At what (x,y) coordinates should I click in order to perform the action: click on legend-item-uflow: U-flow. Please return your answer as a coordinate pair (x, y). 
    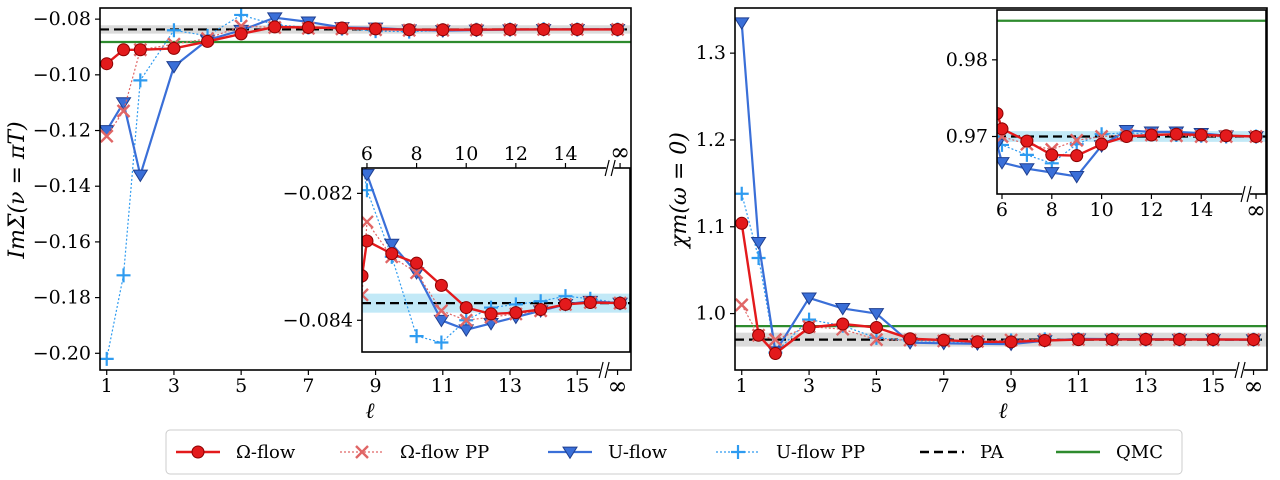
    Looking at the image, I should click on (608, 452).